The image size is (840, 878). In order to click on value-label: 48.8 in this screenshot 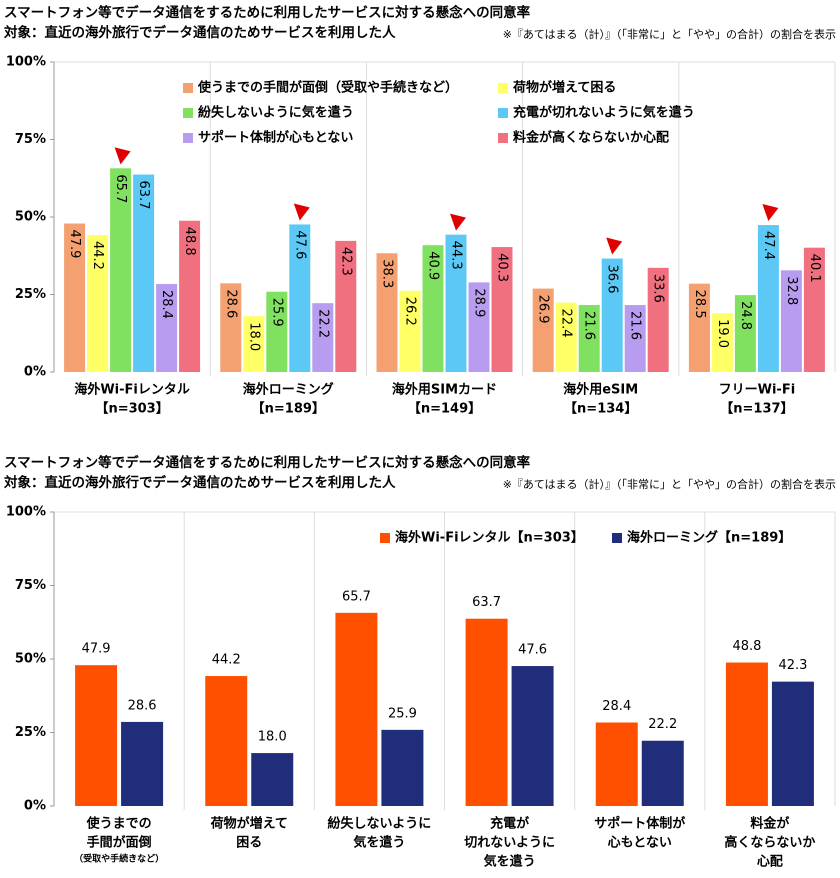, I will do `click(746, 646)`.